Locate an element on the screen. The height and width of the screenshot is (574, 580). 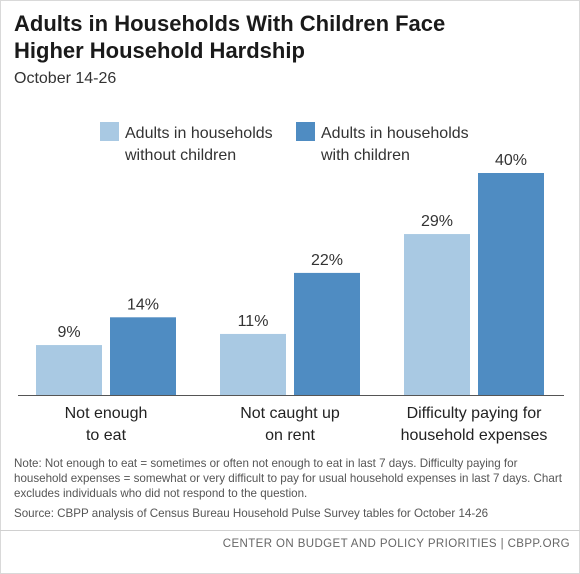
category-label-1-0: Not caught up is located at coordinates (290, 413).